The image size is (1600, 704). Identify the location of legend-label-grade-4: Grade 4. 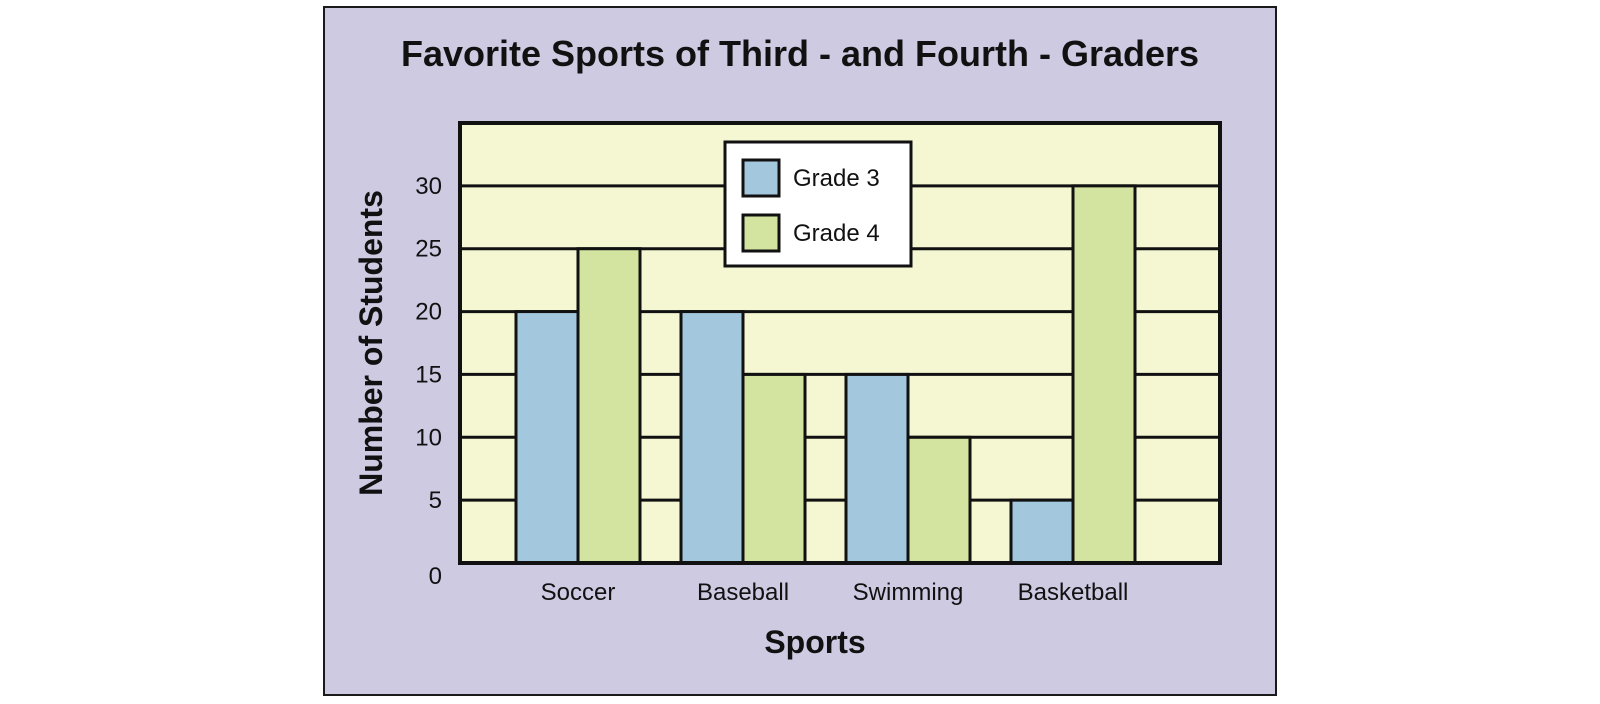
(836, 233).